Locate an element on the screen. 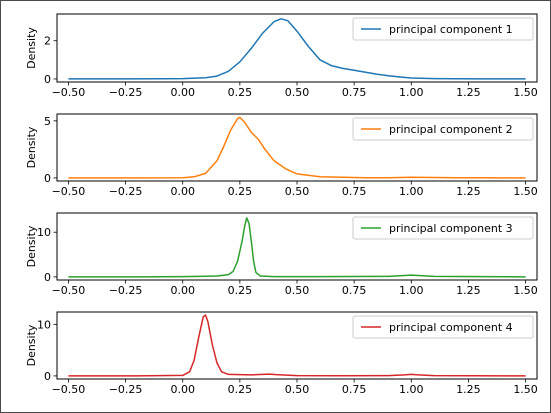  legend-label: principal component 4 is located at coordinates (451, 327).